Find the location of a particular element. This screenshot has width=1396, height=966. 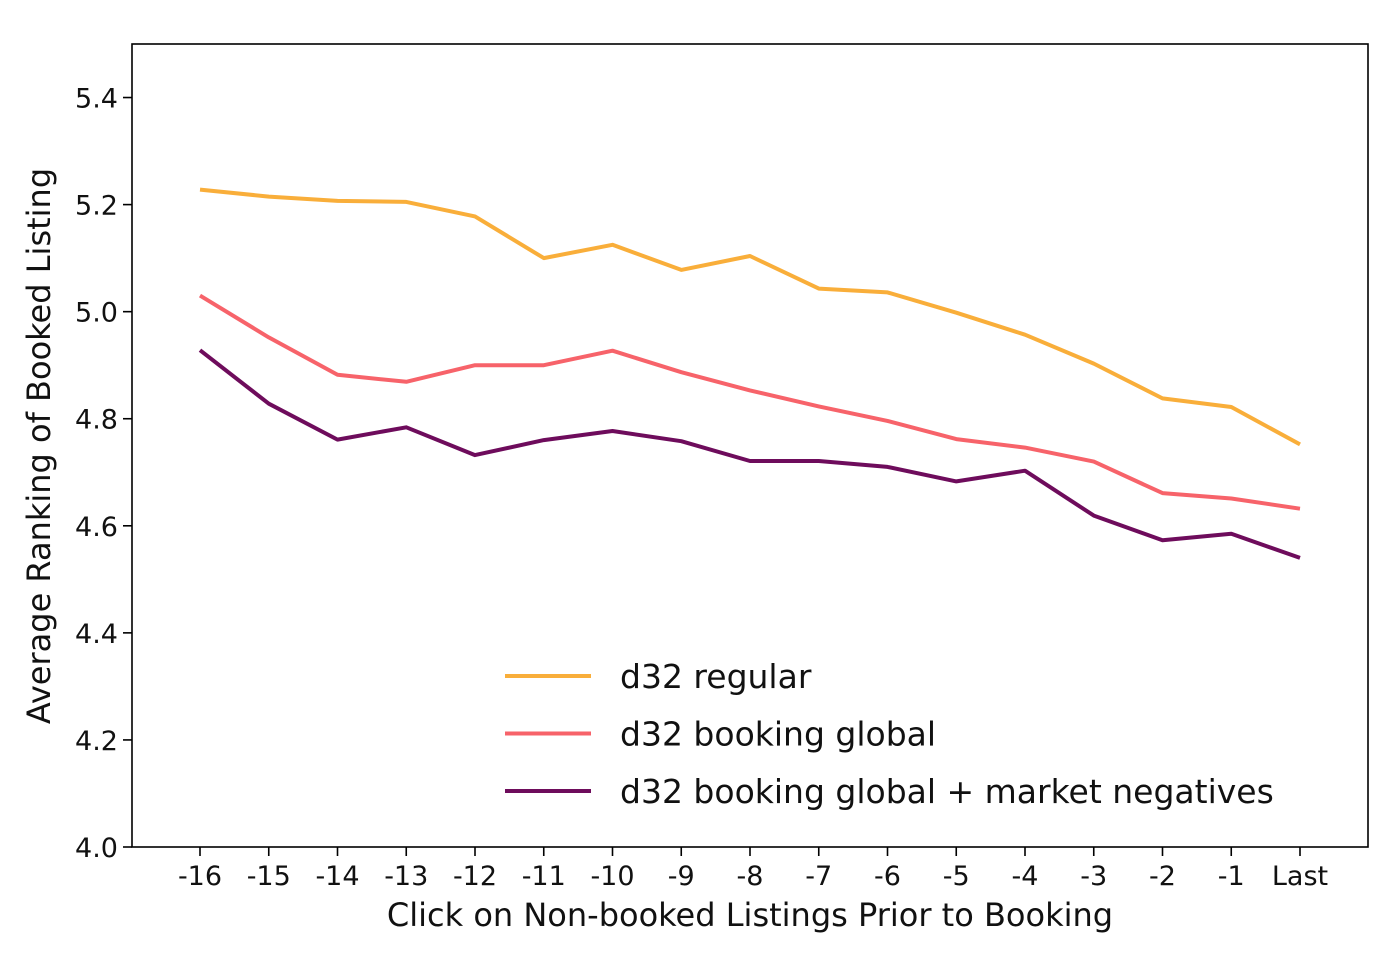

x-tick-label: -1 is located at coordinates (1231, 876).